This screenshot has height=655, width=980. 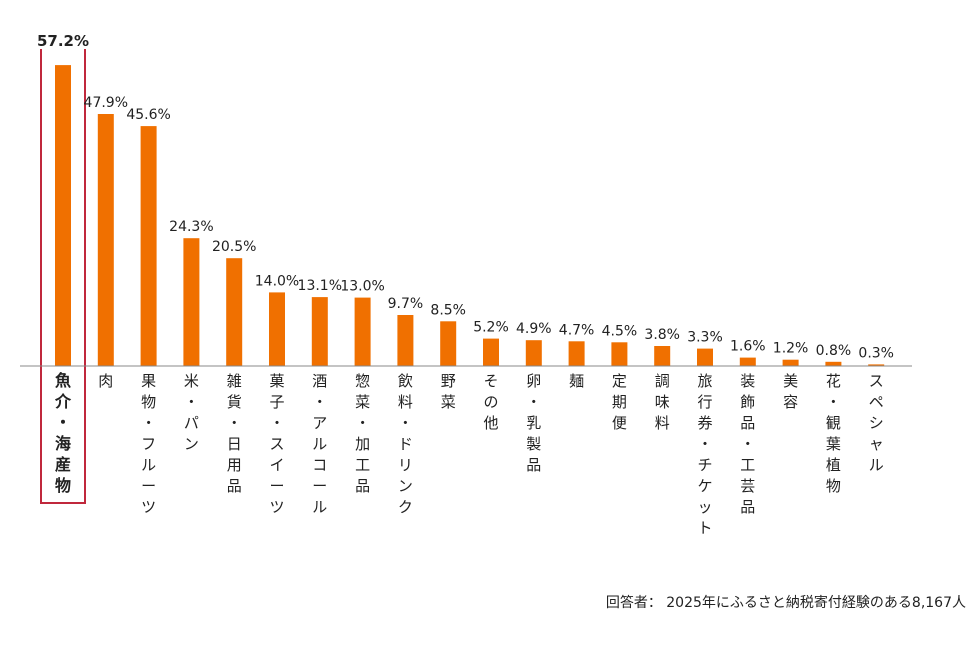 What do you see at coordinates (406, 304) in the screenshot?
I see `value-label-9: 9.7%` at bounding box center [406, 304].